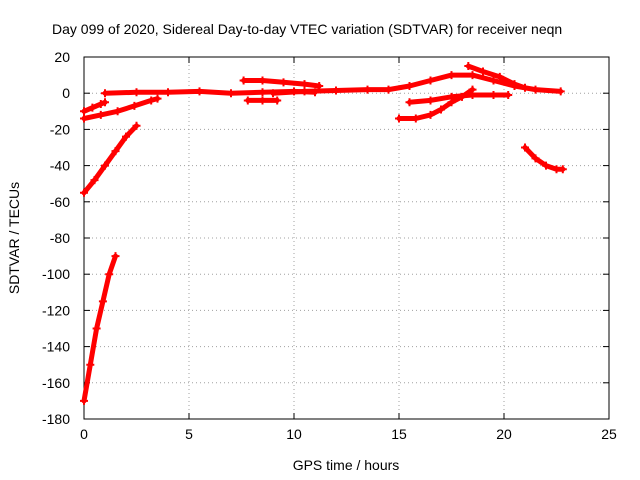 The image size is (640, 480). What do you see at coordinates (56, 310) in the screenshot?
I see `y-tick-label: -120` at bounding box center [56, 310].